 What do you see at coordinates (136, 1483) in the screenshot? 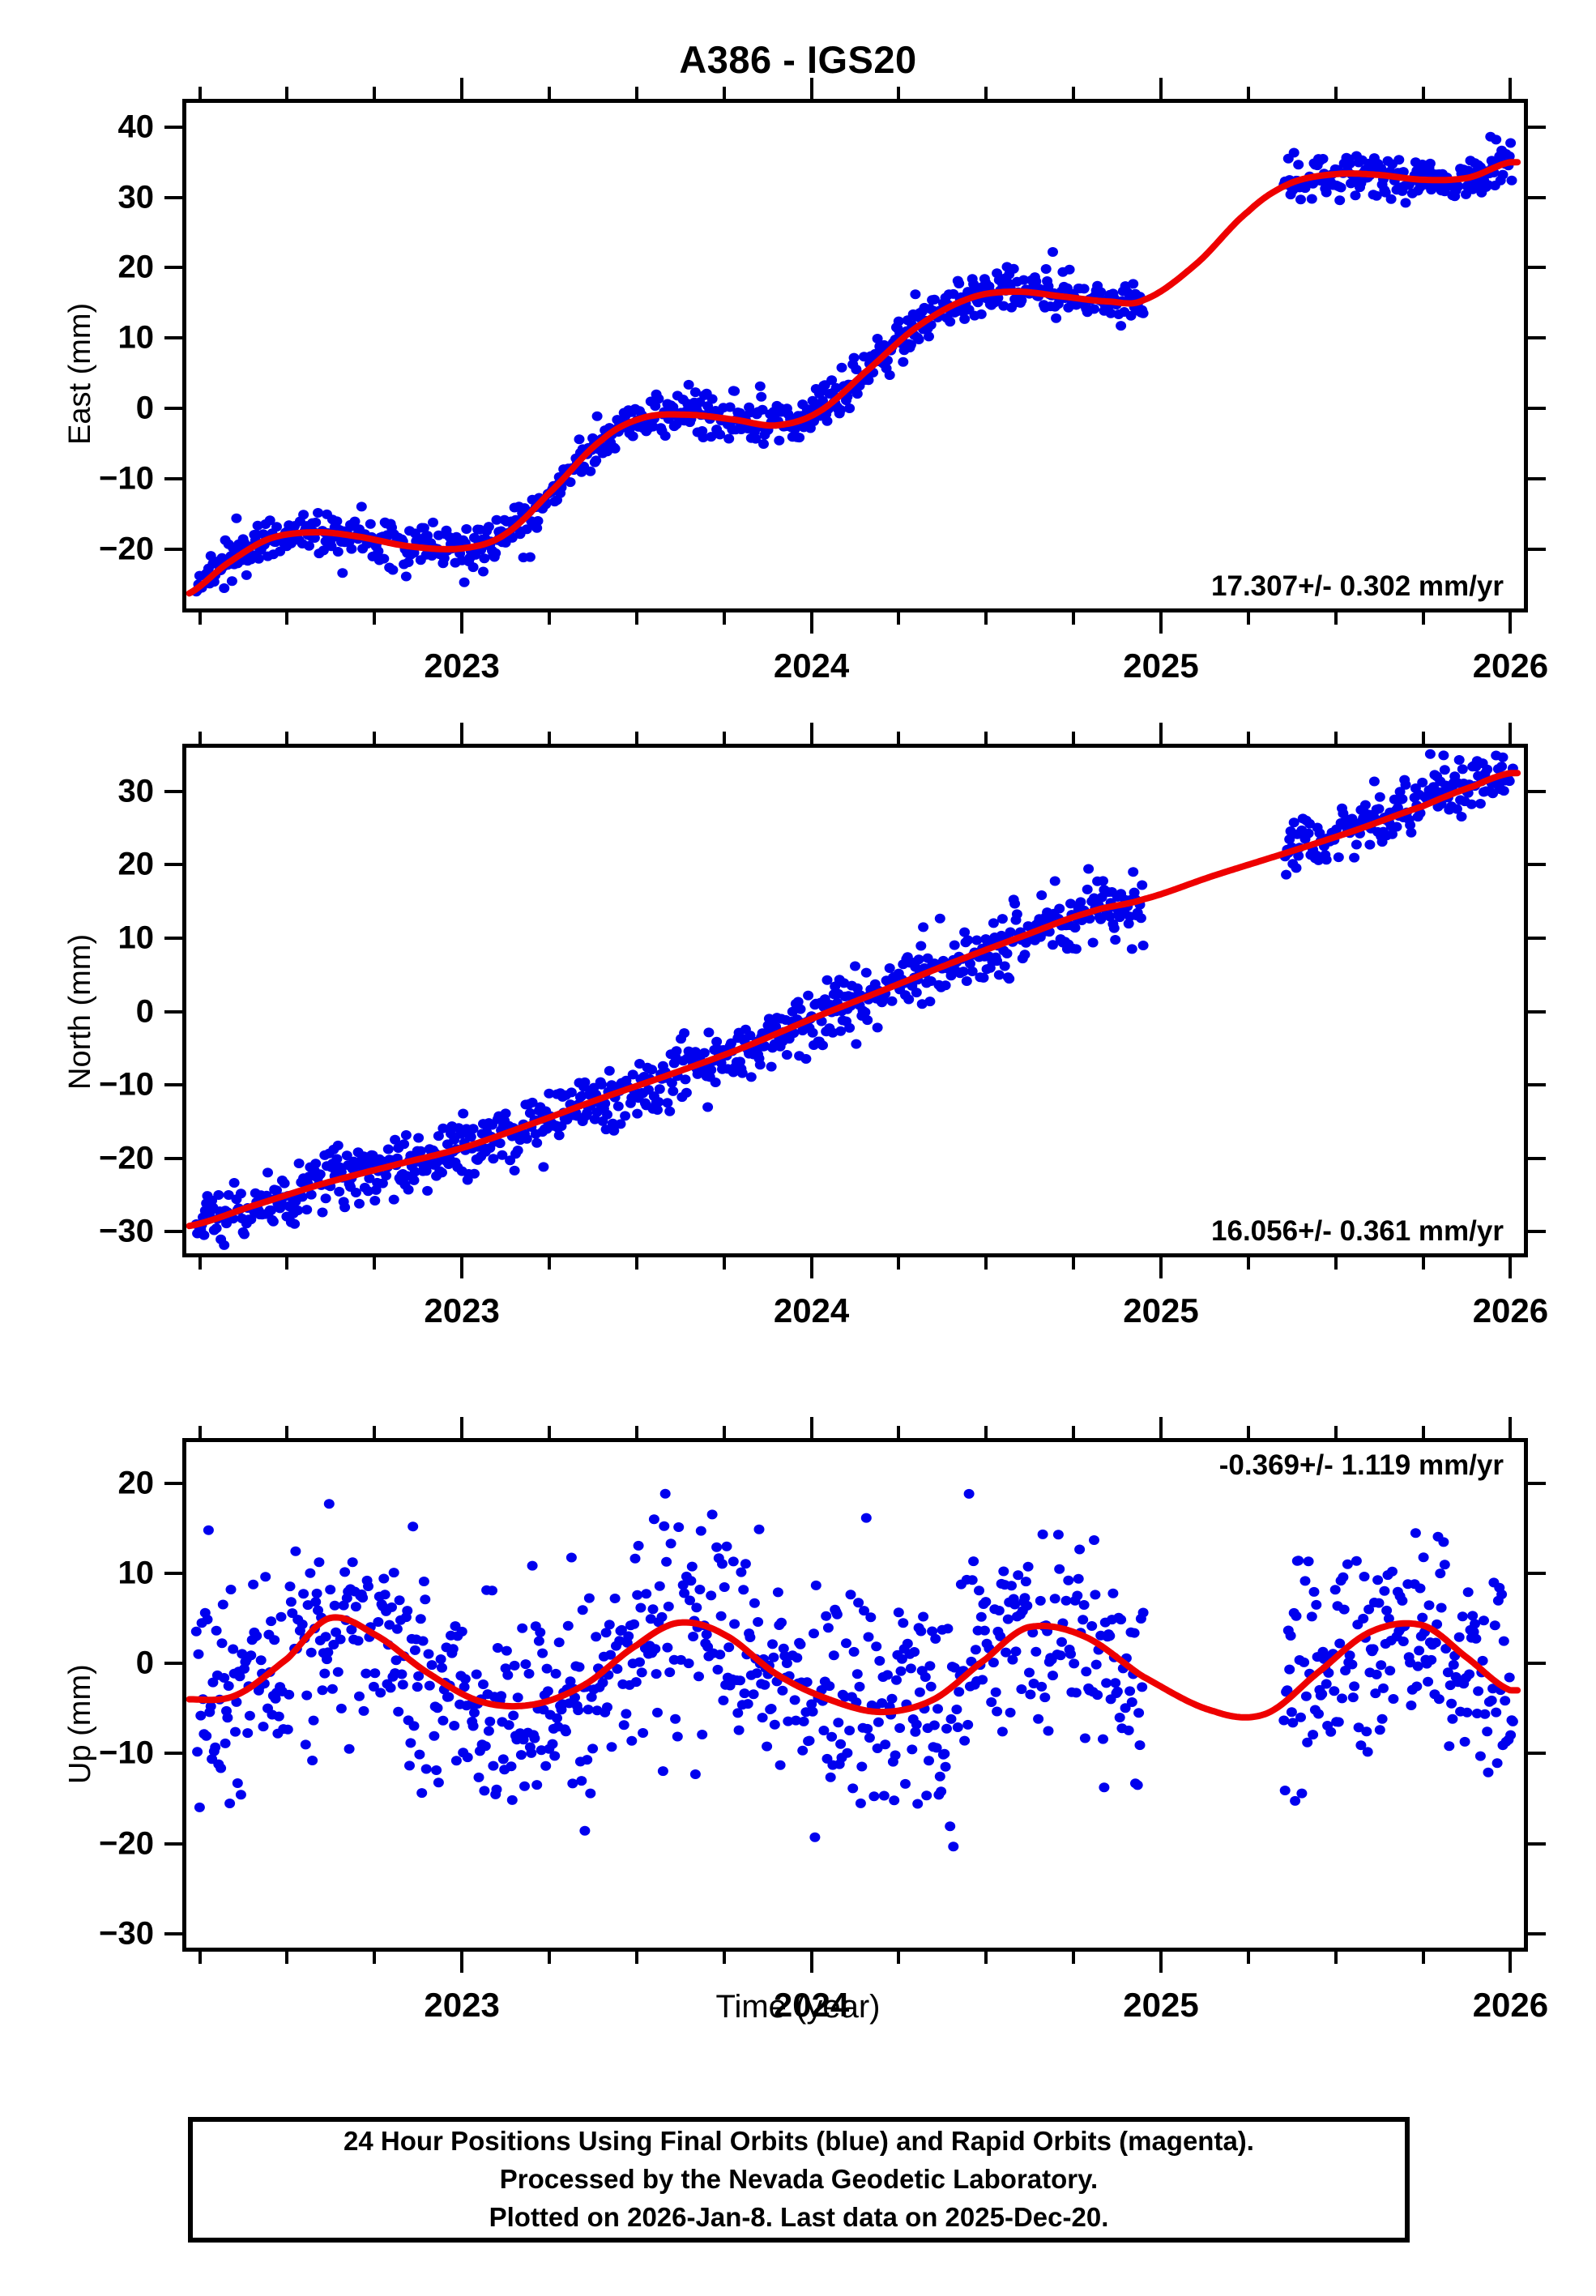
I see `ytick-label-up-20: 20` at bounding box center [136, 1483].